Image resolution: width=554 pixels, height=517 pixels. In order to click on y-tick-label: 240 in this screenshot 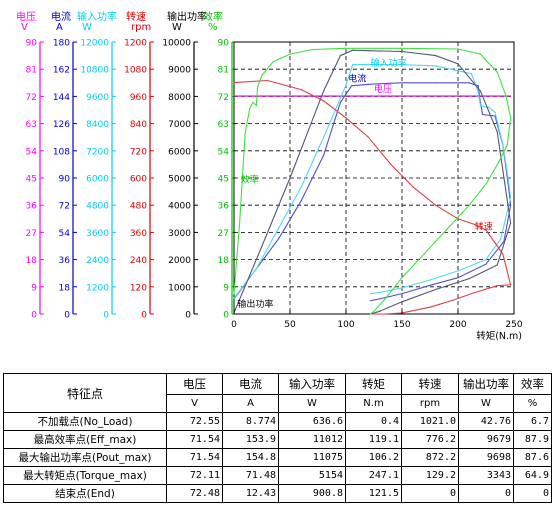, I will do `click(138, 261)`.